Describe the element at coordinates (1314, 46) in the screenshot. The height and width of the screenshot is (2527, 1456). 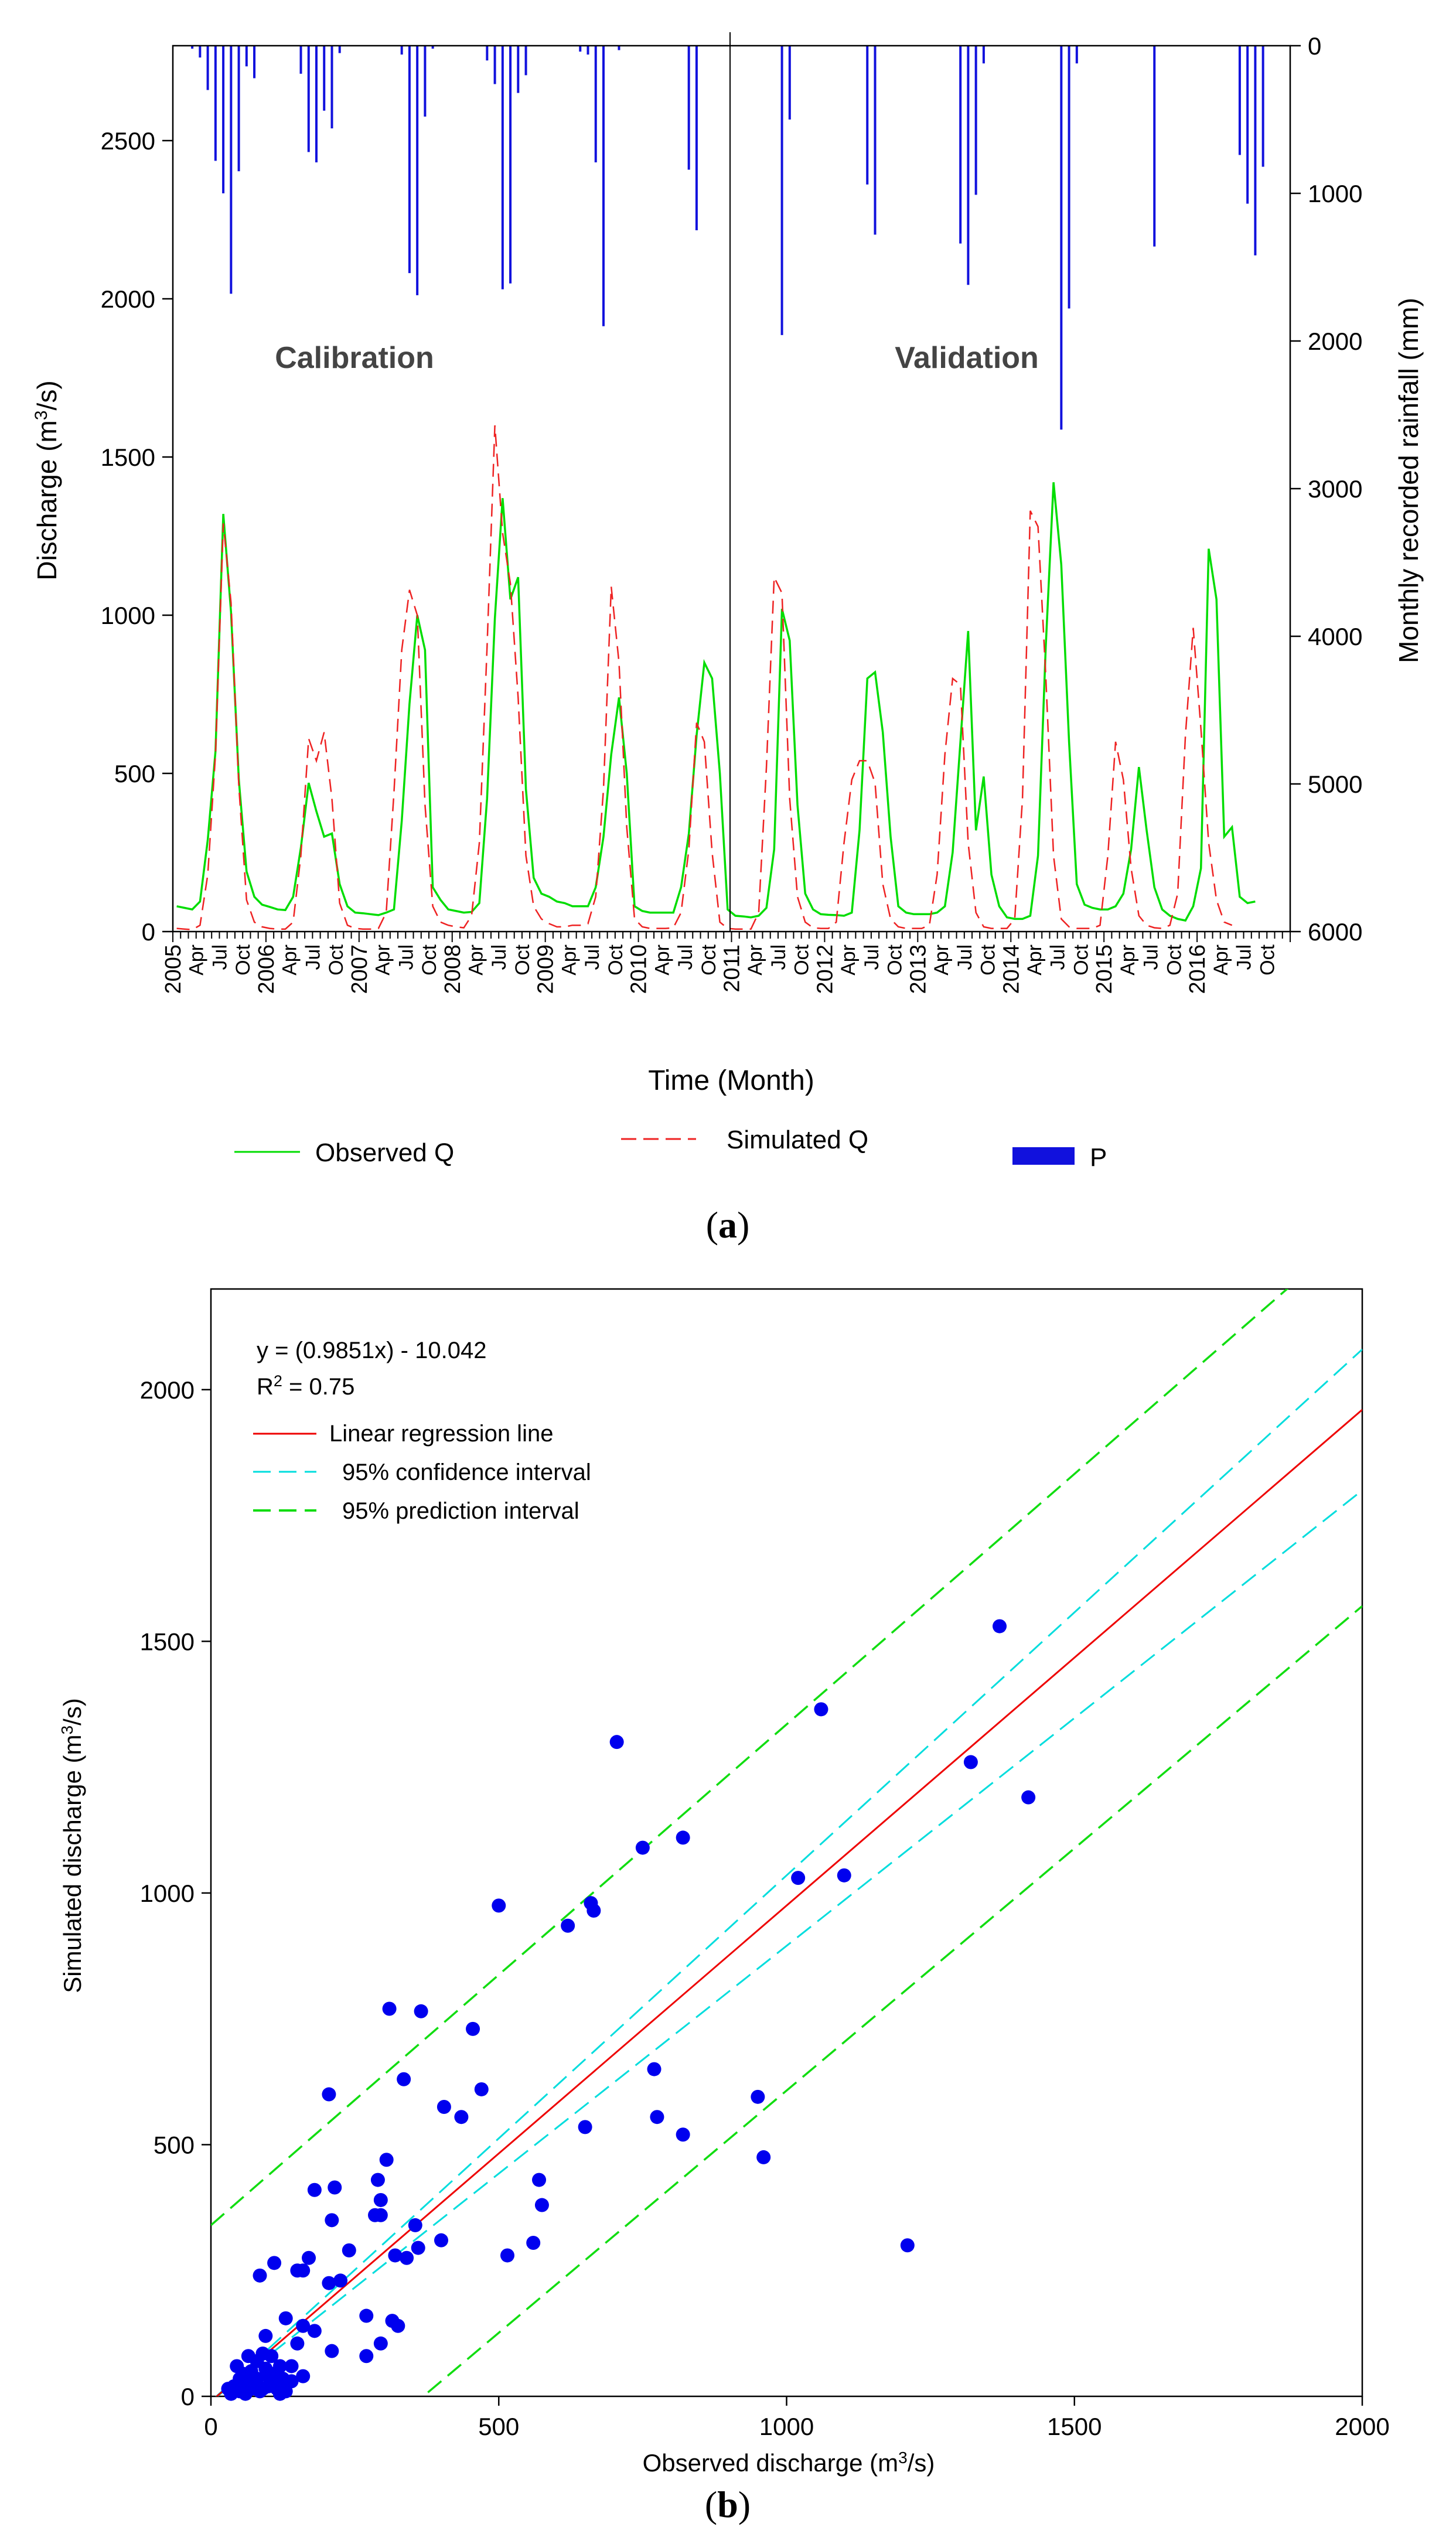
I see `y2-tick-label: 0` at that location.